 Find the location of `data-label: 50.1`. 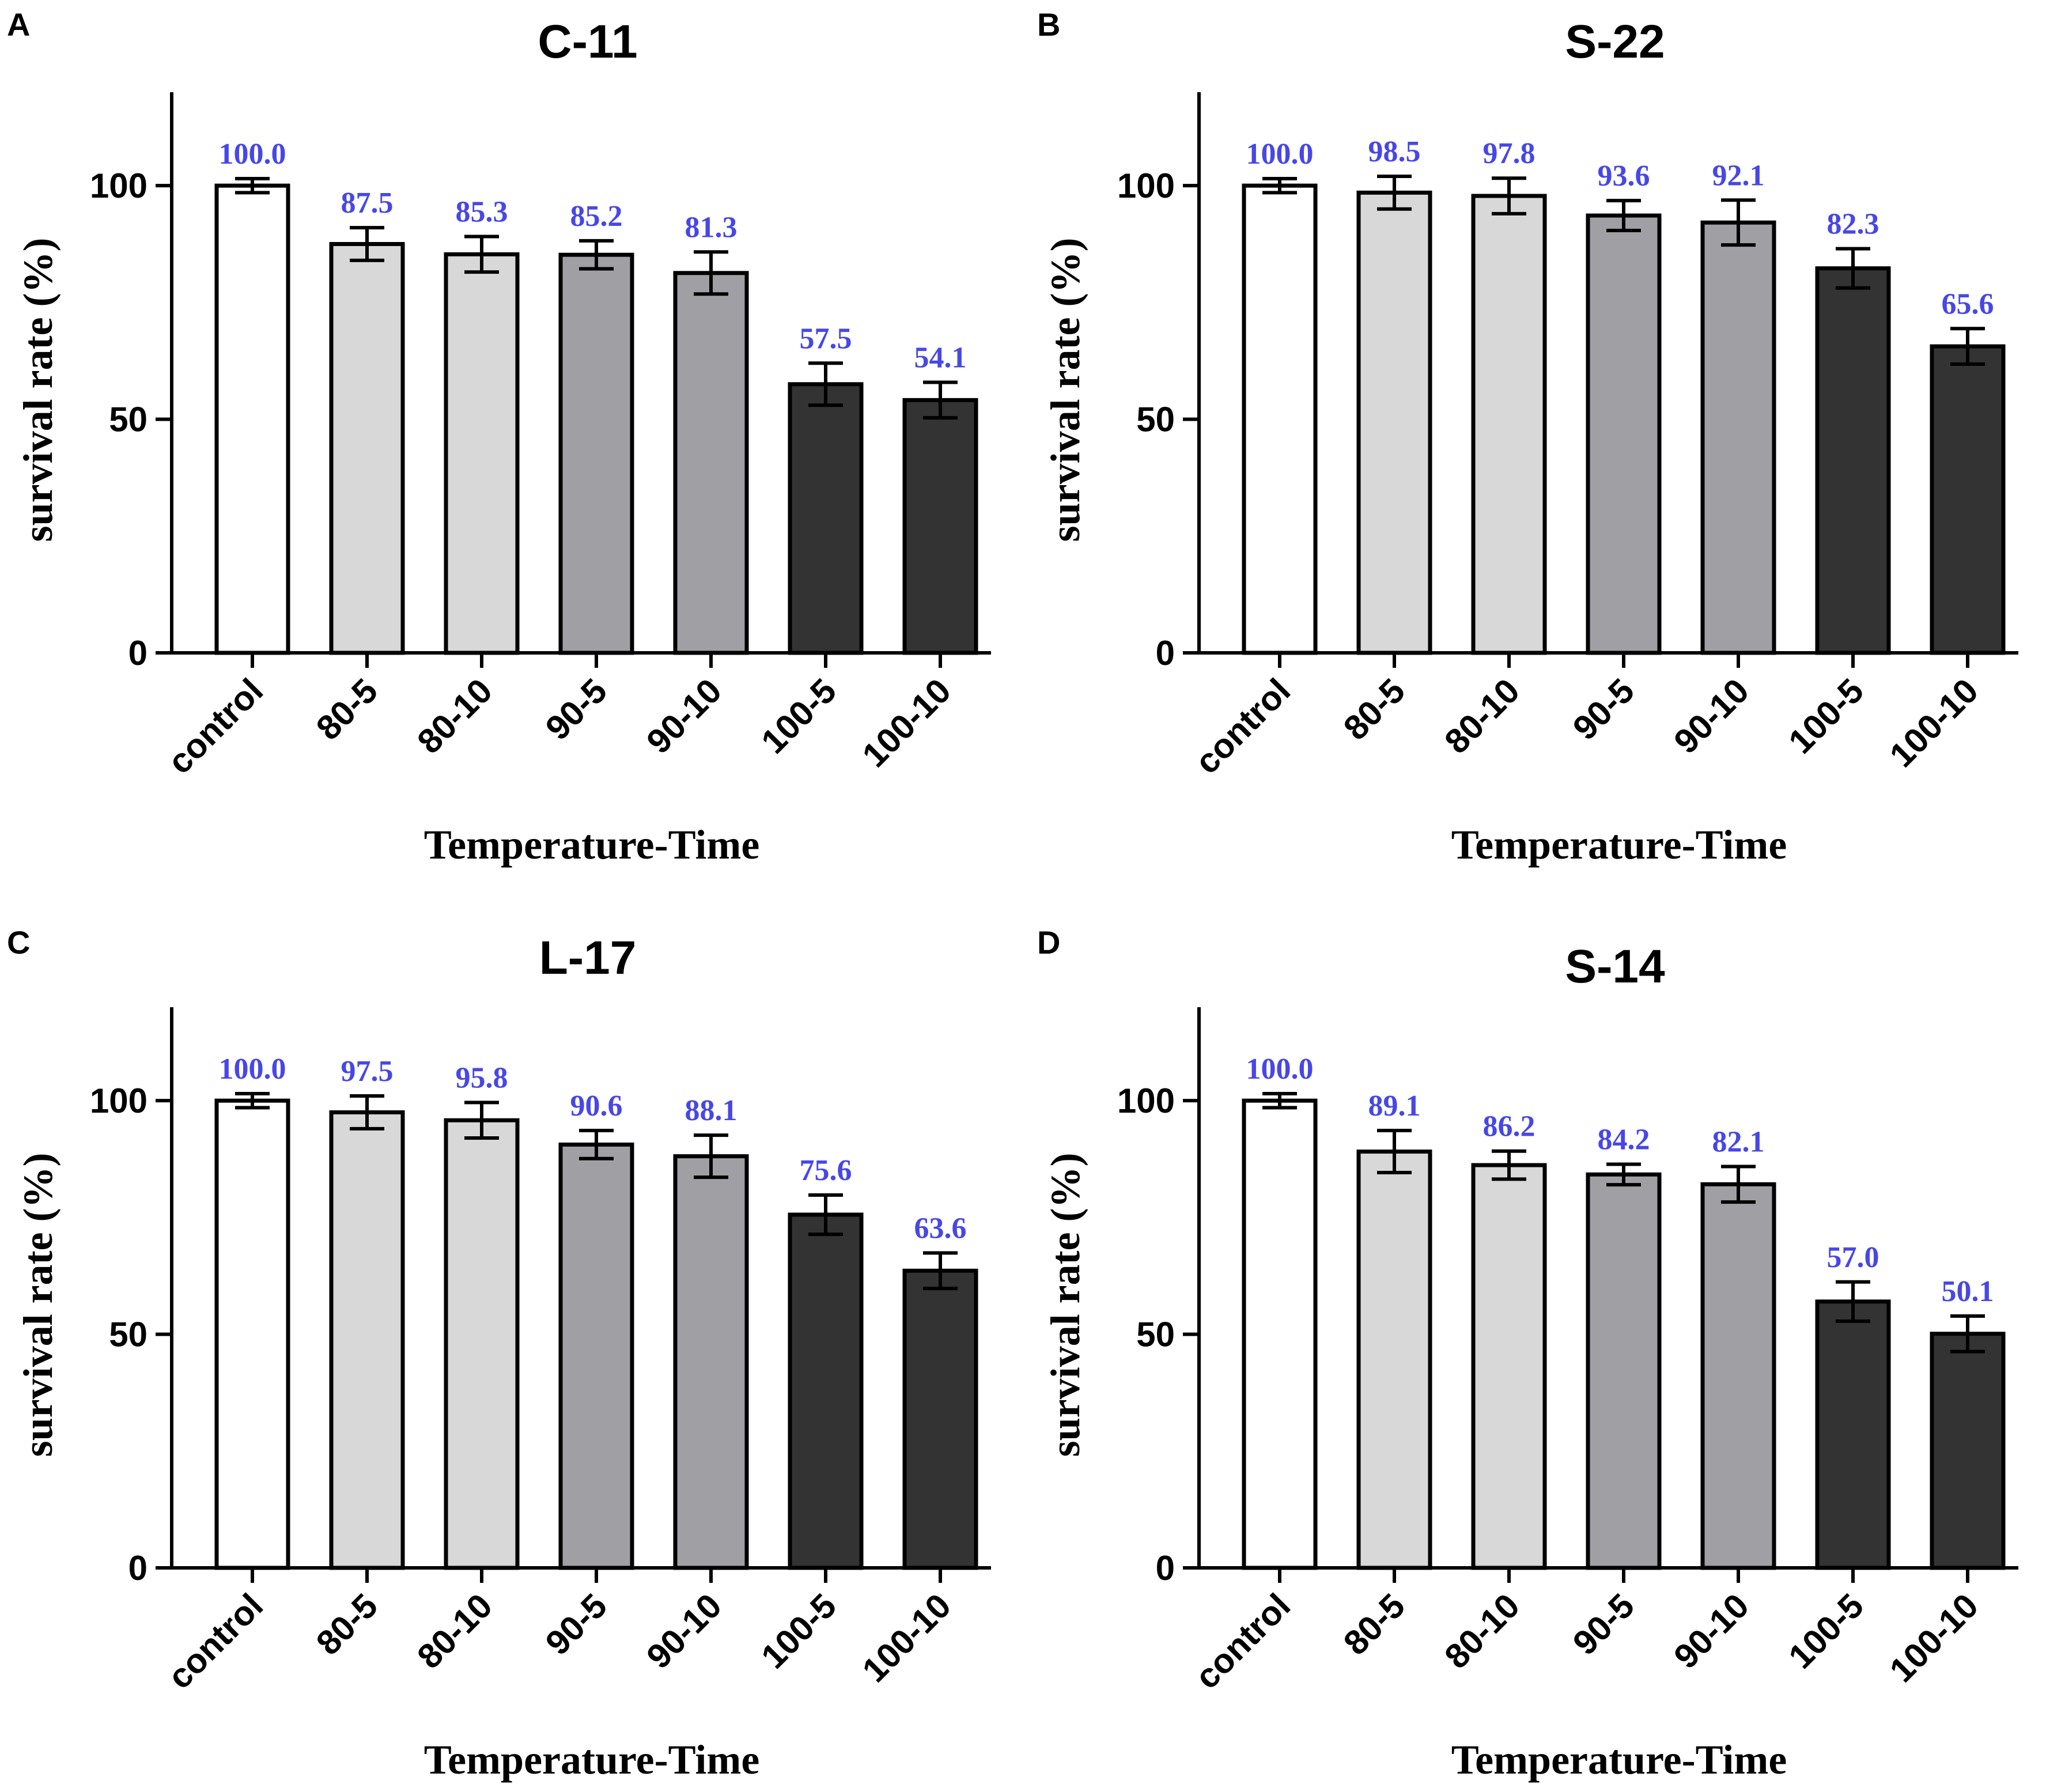

data-label: 50.1 is located at coordinates (1968, 1291).